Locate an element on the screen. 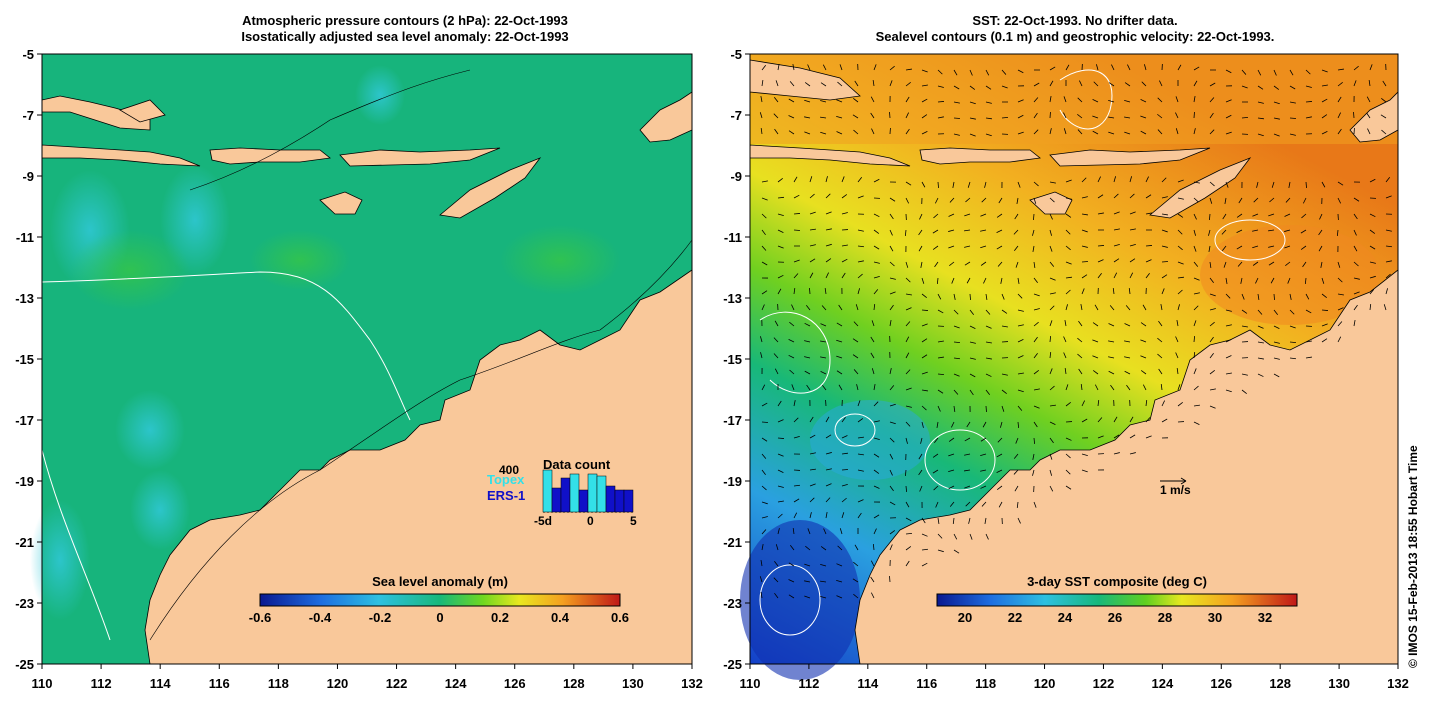 Image resolution: width=1440 pixels, height=710 pixels. sst-colorbar-label: 3-day SST composite (deg C) is located at coordinates (1117, 581).